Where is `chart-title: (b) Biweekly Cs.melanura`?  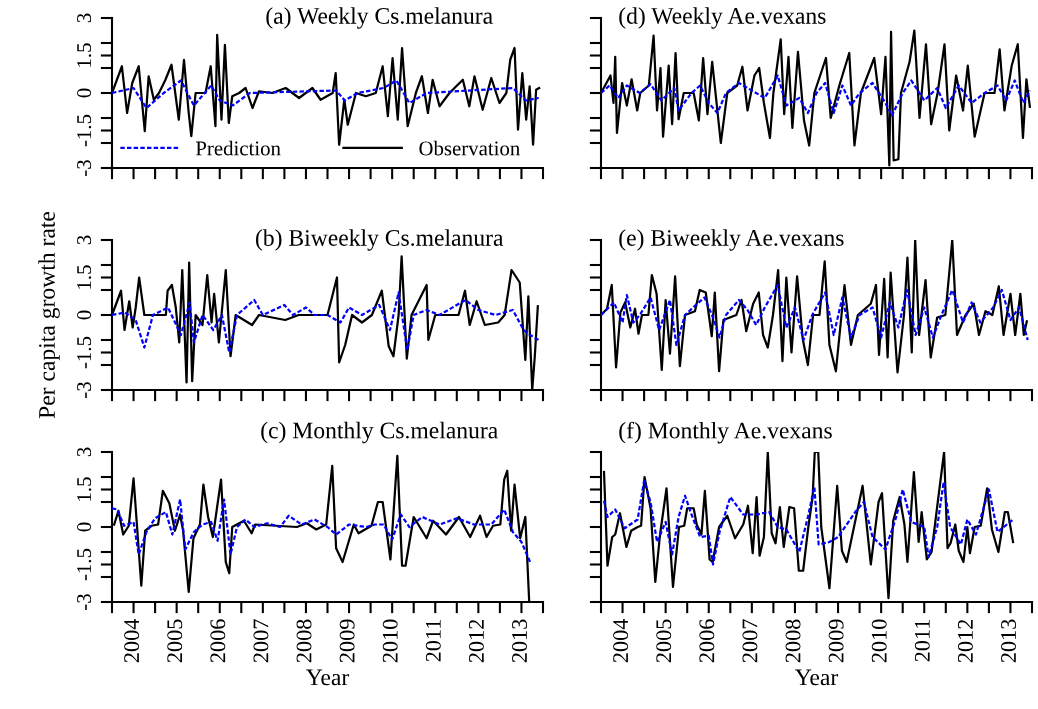
chart-title: (b) Biweekly Cs.melanura is located at coordinates (380, 240).